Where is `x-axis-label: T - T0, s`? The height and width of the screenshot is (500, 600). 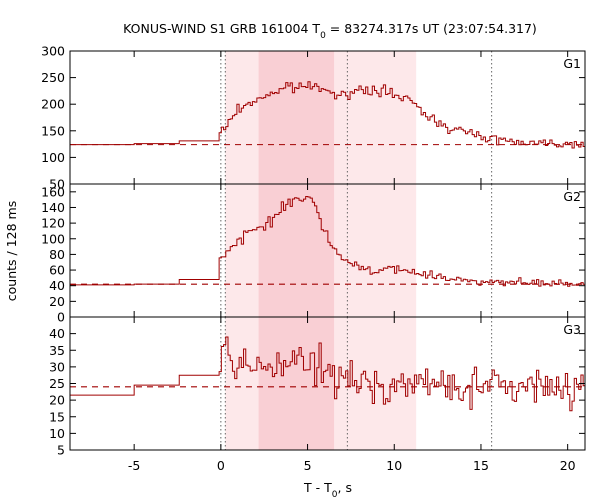 x-axis-label: T - T0, s is located at coordinates (327, 490).